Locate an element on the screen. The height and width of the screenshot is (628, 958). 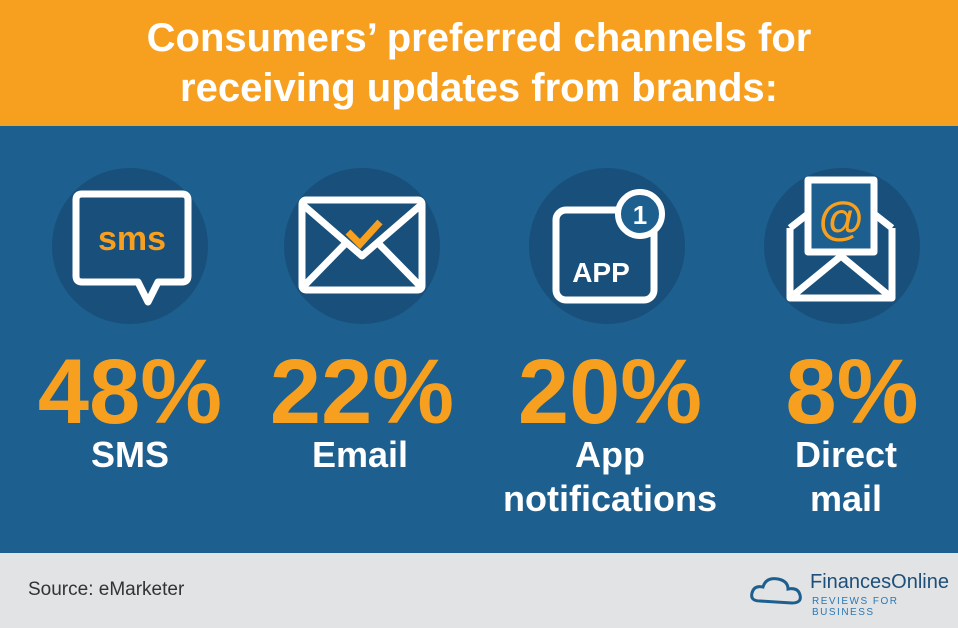
source: Source: eMarketer is located at coordinates (106, 589).